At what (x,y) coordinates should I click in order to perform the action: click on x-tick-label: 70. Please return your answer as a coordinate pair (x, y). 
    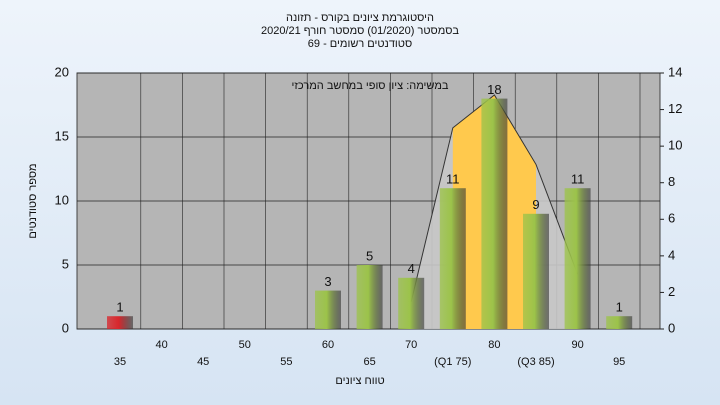
    Looking at the image, I should click on (411, 345).